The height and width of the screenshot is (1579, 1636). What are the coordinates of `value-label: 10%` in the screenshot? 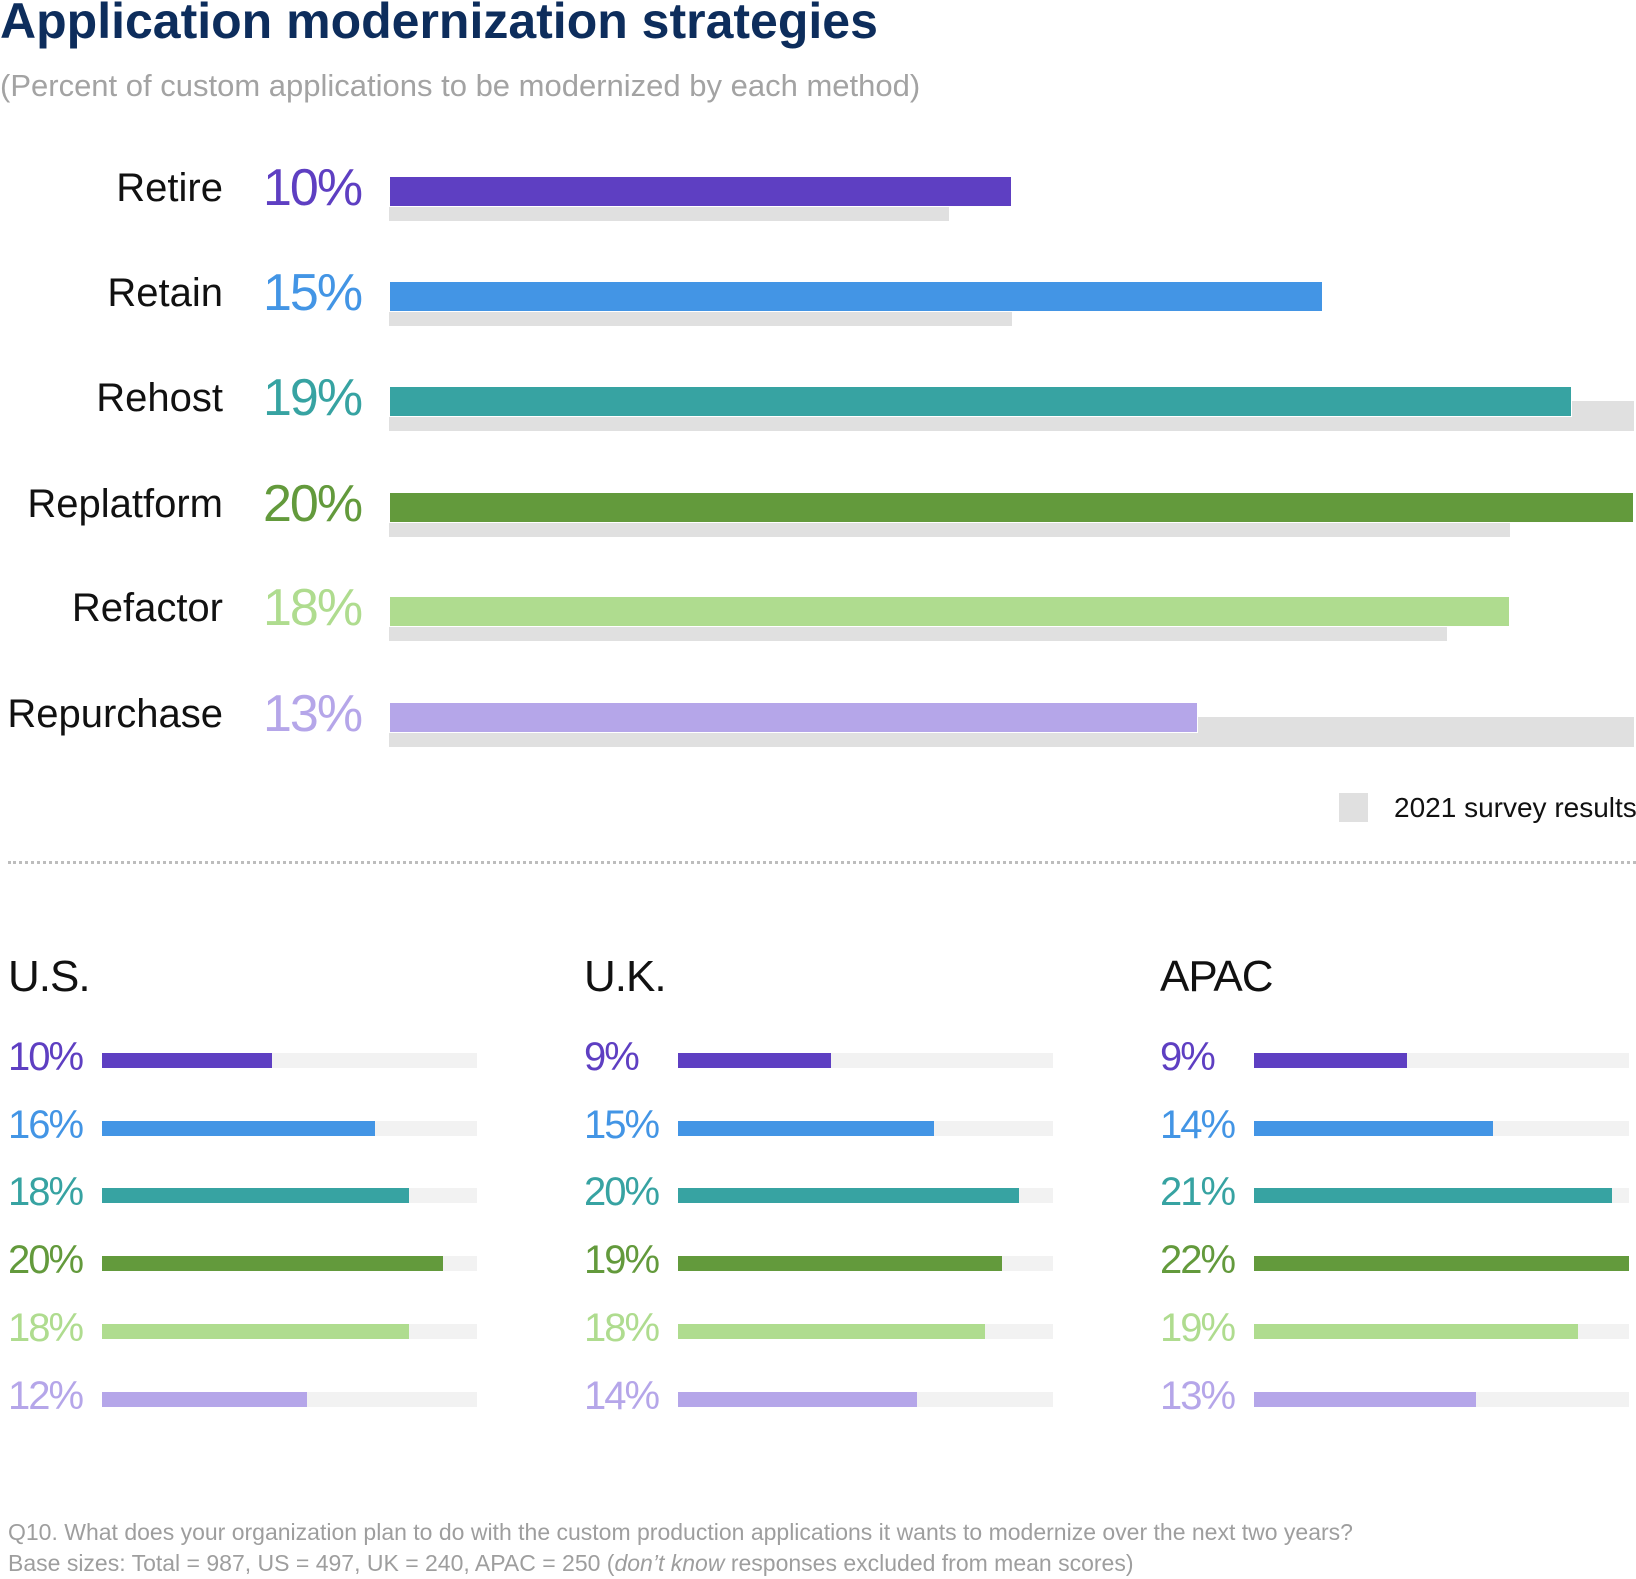 It's located at (313, 188).